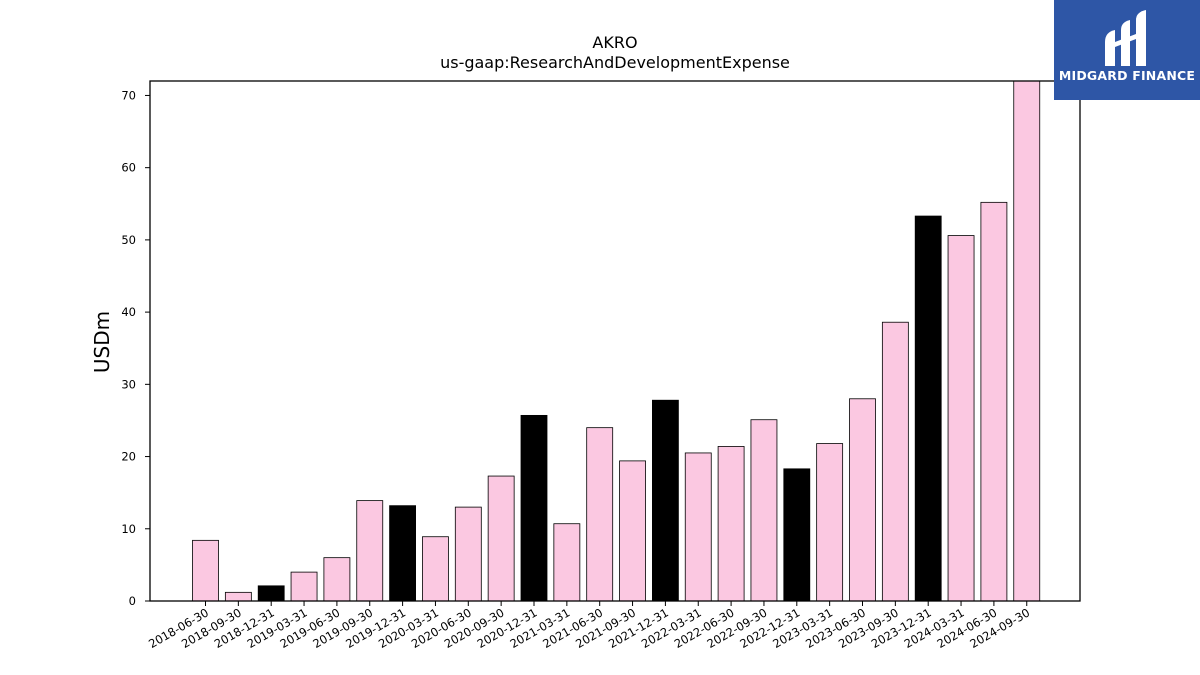 Image resolution: width=1200 pixels, height=675 pixels. Describe the element at coordinates (614, 42) in the screenshot. I see `chart-title: AKRO` at that location.